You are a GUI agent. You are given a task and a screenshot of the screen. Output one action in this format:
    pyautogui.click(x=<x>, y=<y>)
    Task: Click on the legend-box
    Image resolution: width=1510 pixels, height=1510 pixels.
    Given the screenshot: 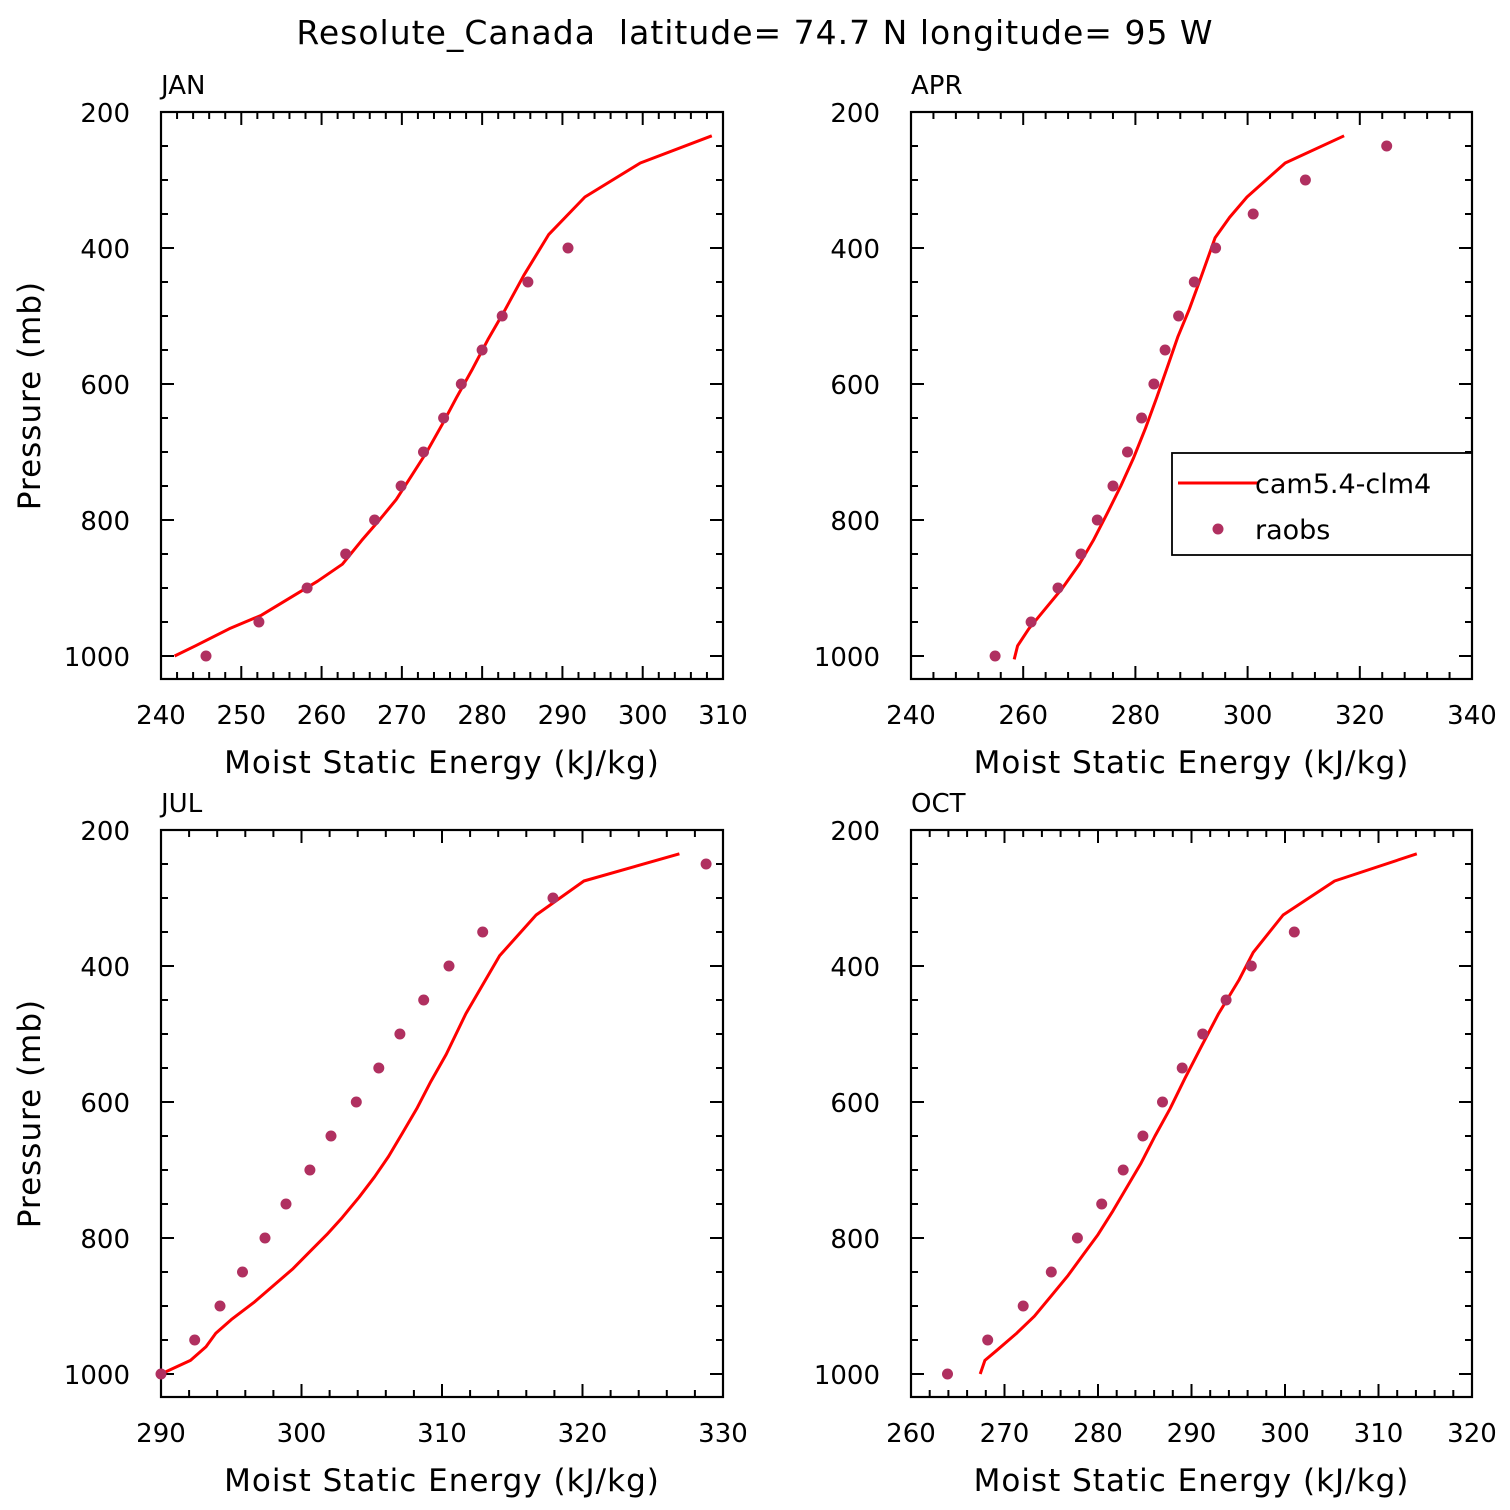 What is the action you would take?
    pyautogui.click(x=1322, y=504)
    